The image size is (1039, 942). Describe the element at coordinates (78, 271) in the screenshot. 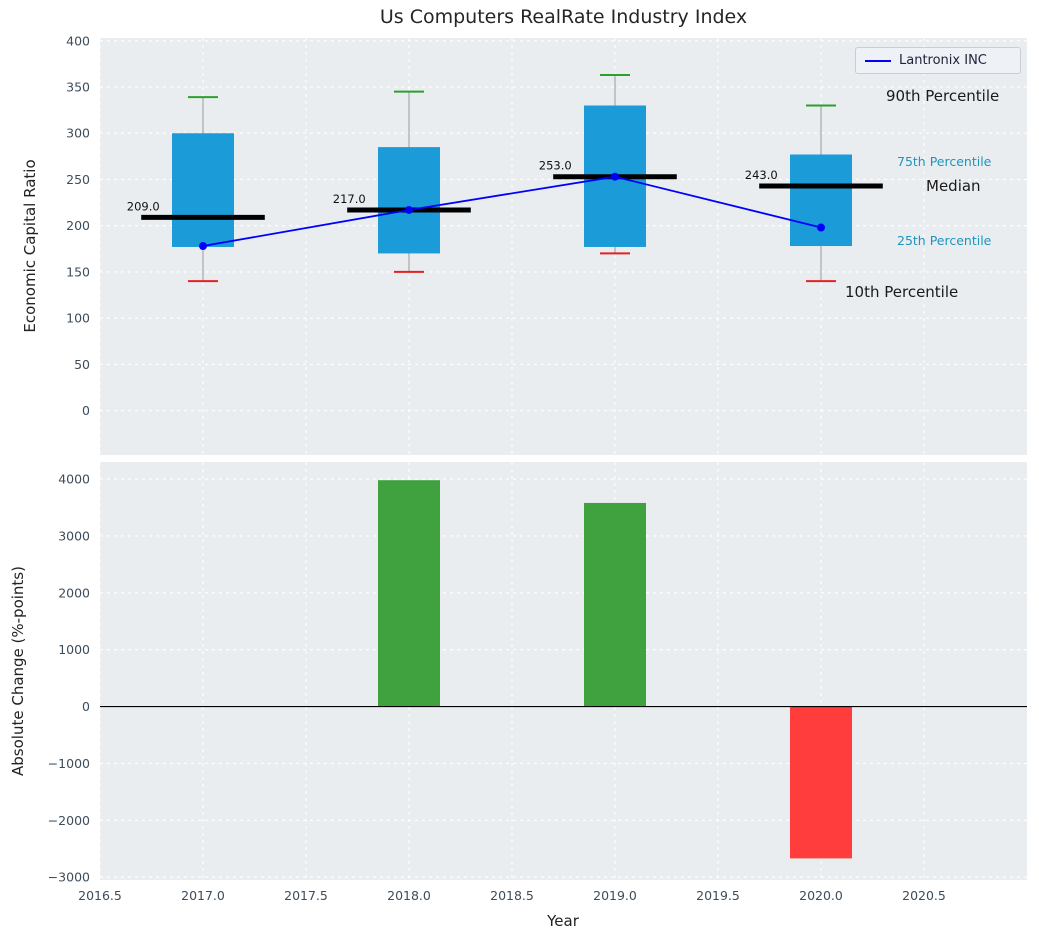

I see `top-ytick-label: 150` at that location.